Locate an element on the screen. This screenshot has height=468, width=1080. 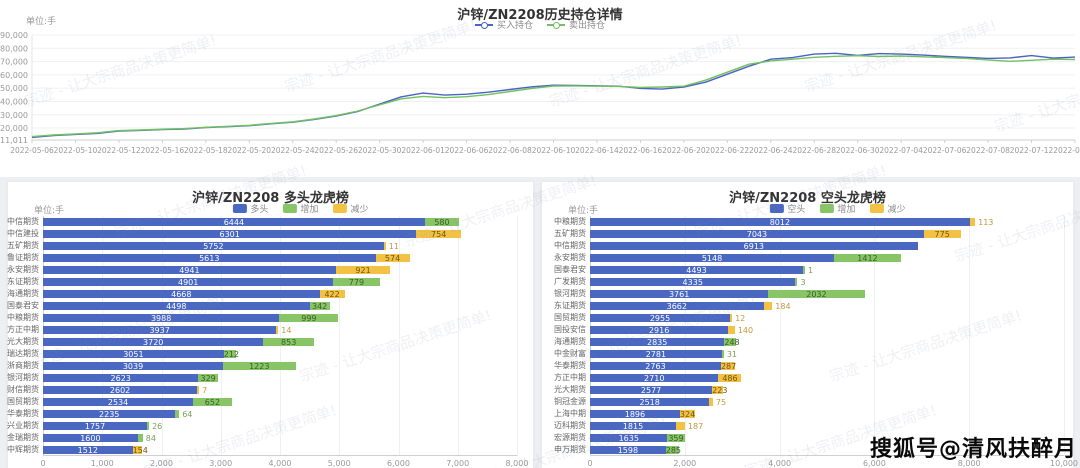
legend-item-多头: 多头 is located at coordinates (250, 208).